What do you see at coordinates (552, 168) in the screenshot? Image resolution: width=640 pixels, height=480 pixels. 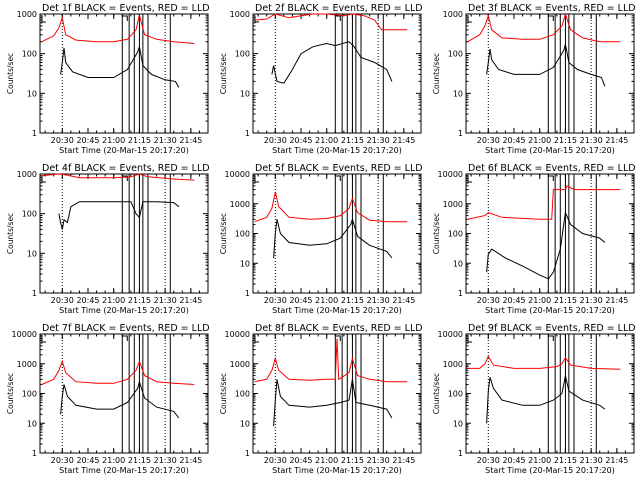 I see `panel-title: Det 6f BLACK = Events, RED = LLD` at bounding box center [552, 168].